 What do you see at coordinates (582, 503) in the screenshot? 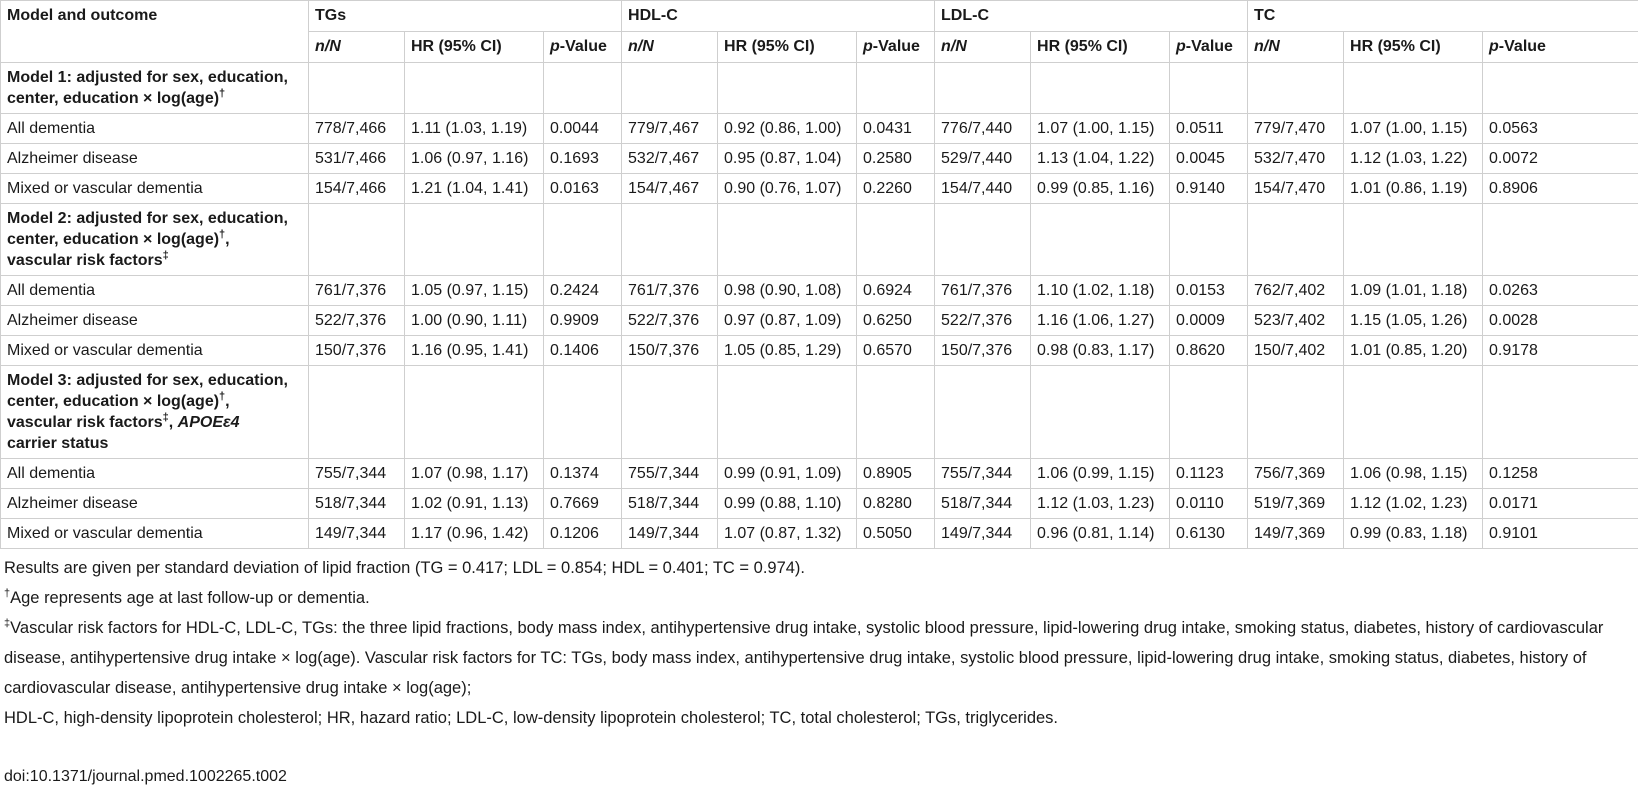
I see `p-value-cell: 0.7669` at bounding box center [582, 503].